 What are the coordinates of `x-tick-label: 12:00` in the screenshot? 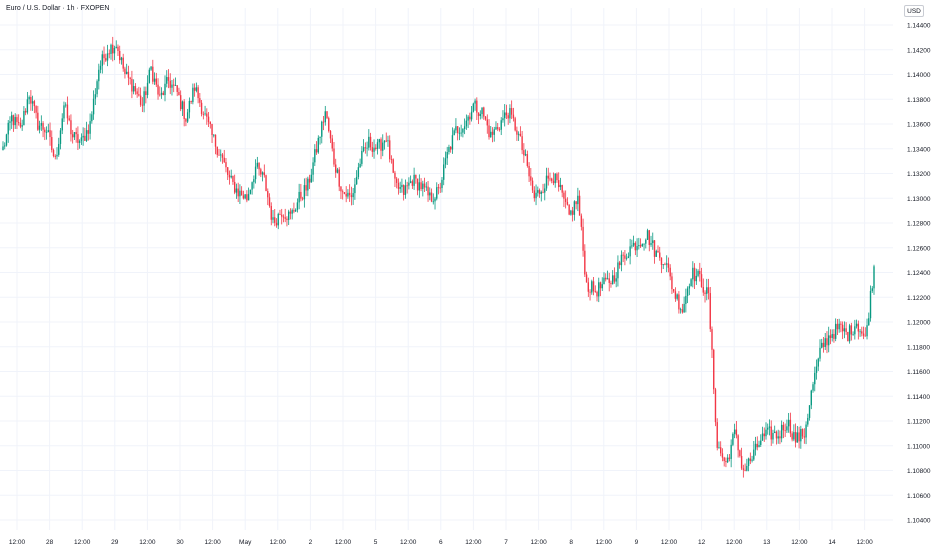 It's located at (147, 542).